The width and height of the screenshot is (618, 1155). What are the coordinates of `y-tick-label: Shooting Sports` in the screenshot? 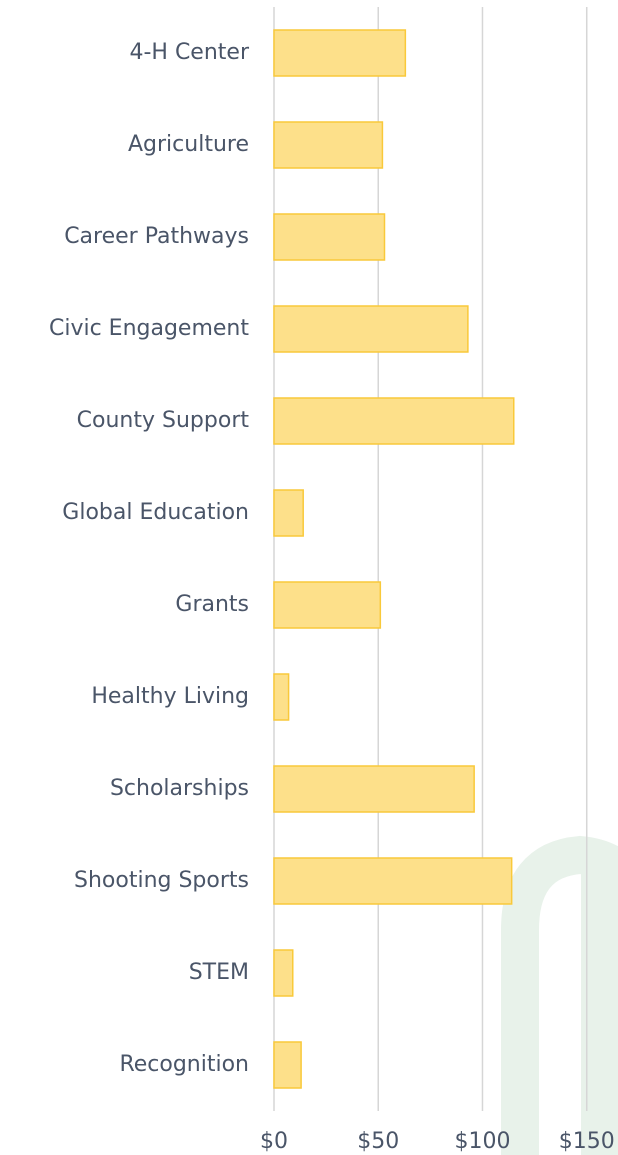 It's located at (161, 880).